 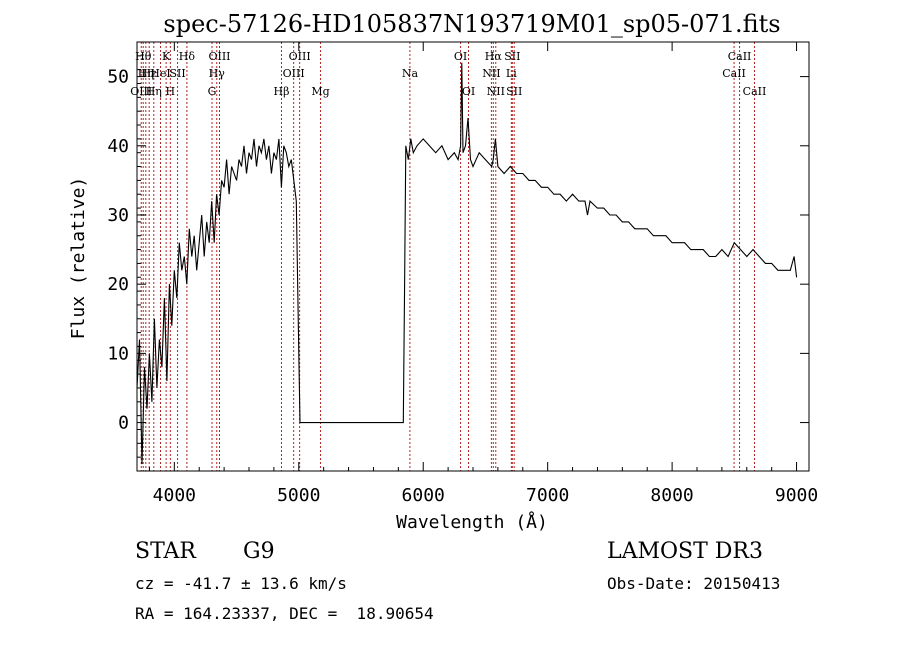 What do you see at coordinates (685, 551) in the screenshot?
I see `survey-name: LAMOST DR3` at bounding box center [685, 551].